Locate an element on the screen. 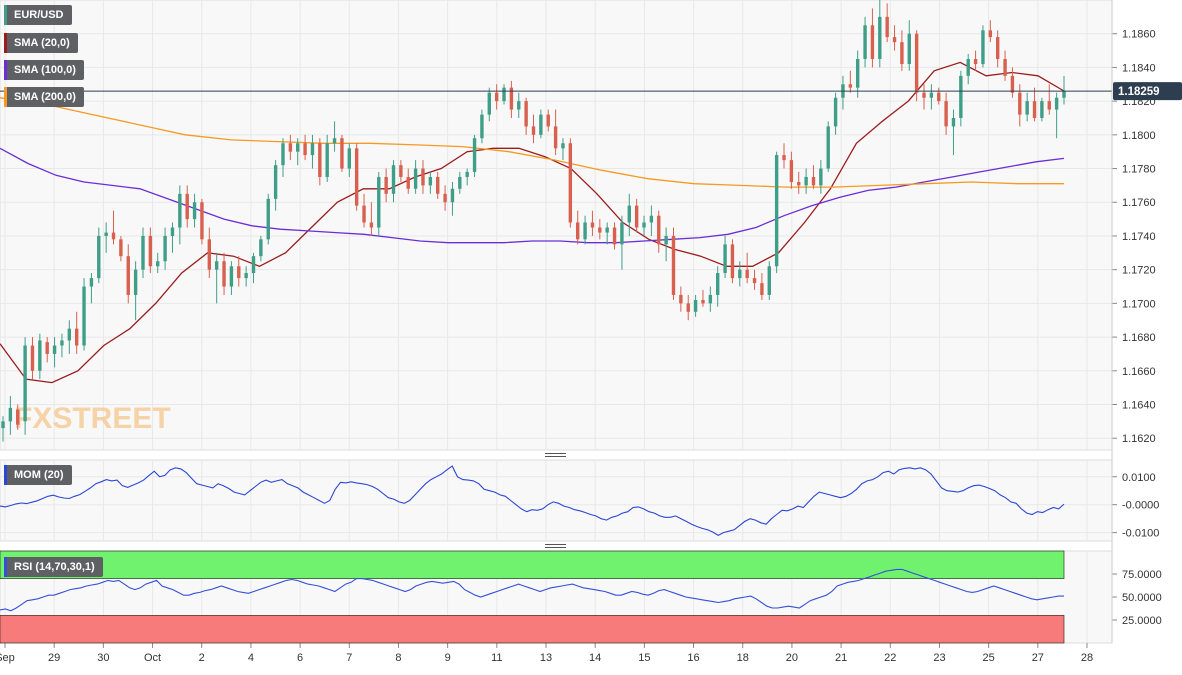  mom-tick-label: -0.0100 is located at coordinates (1140, 534).